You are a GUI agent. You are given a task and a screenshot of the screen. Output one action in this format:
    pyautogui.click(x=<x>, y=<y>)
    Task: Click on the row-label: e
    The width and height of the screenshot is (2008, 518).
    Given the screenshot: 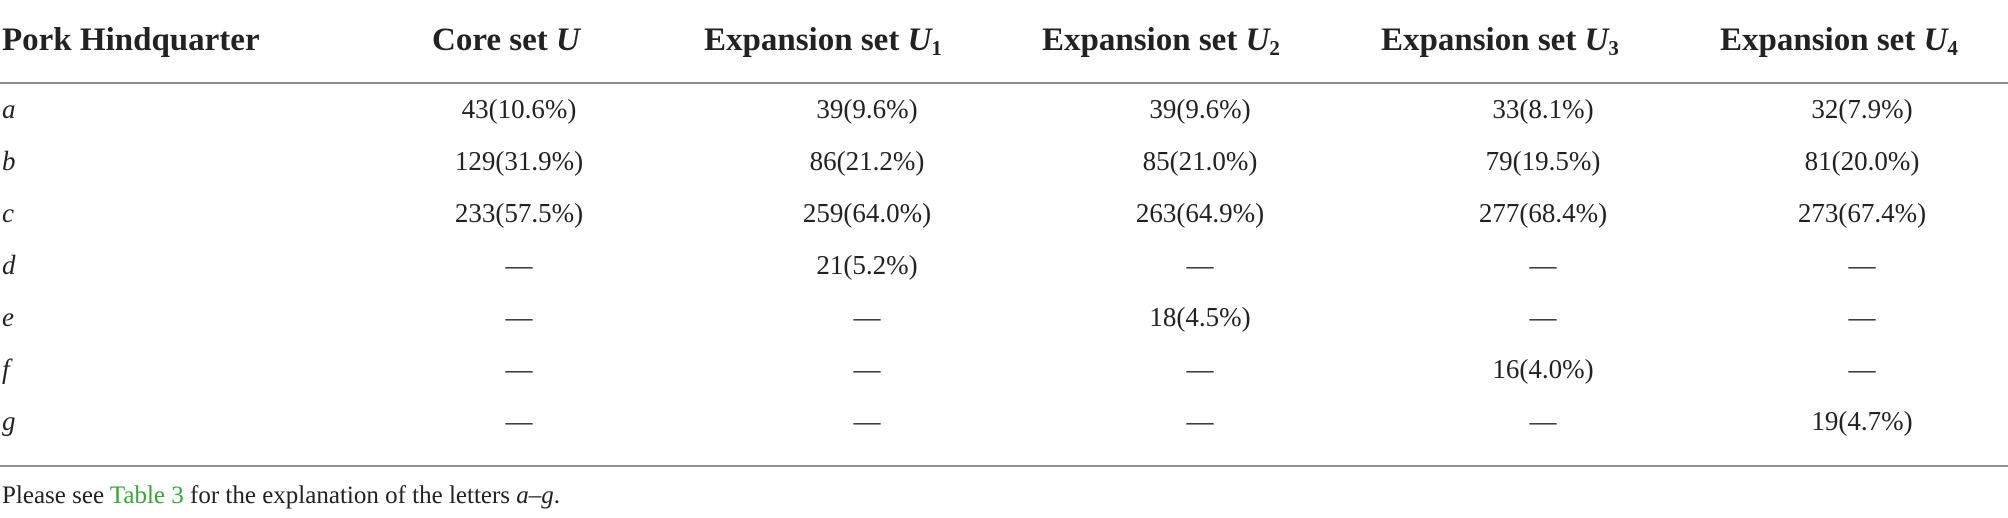 What is the action you would take?
    pyautogui.click(x=8, y=317)
    